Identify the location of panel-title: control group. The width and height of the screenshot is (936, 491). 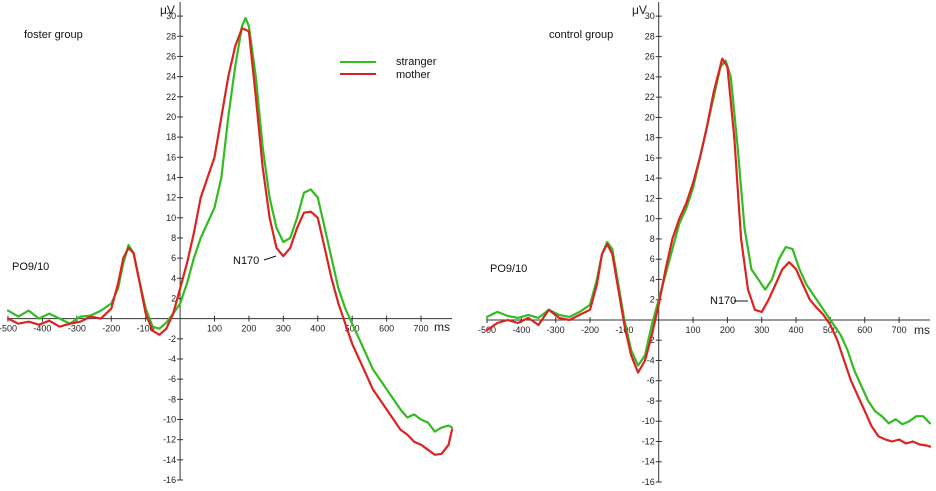
(581, 35).